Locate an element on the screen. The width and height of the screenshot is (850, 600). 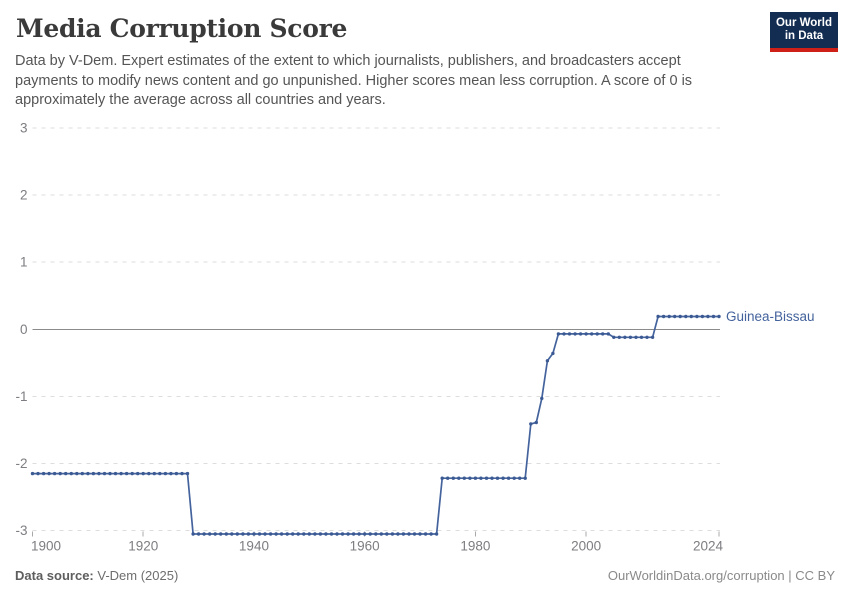
owid-logo: Our World in Data is located at coordinates (804, 32).